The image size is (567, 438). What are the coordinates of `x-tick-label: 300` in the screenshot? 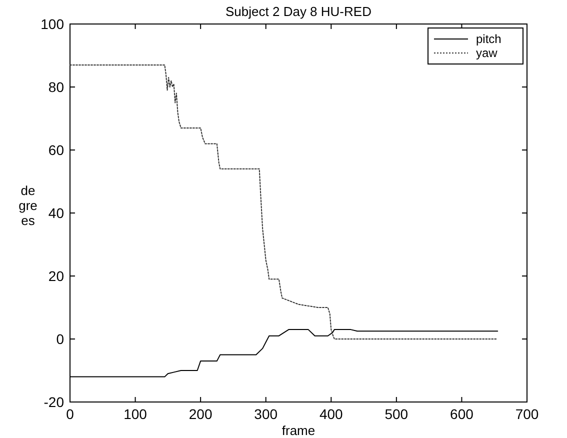 It's located at (266, 414).